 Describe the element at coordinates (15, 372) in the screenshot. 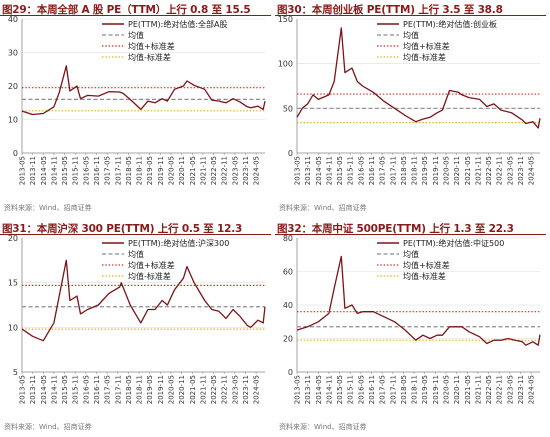

I see `y-tick-label: 5` at that location.